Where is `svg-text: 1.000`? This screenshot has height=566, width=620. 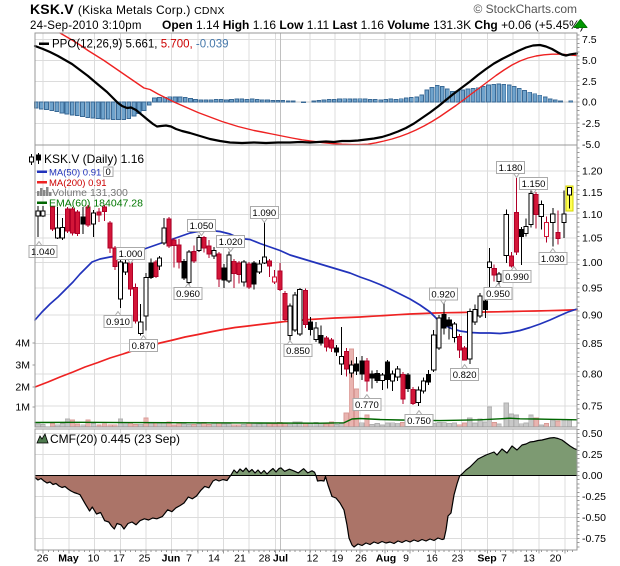 svg-text: 1.000 is located at coordinates (131, 254).